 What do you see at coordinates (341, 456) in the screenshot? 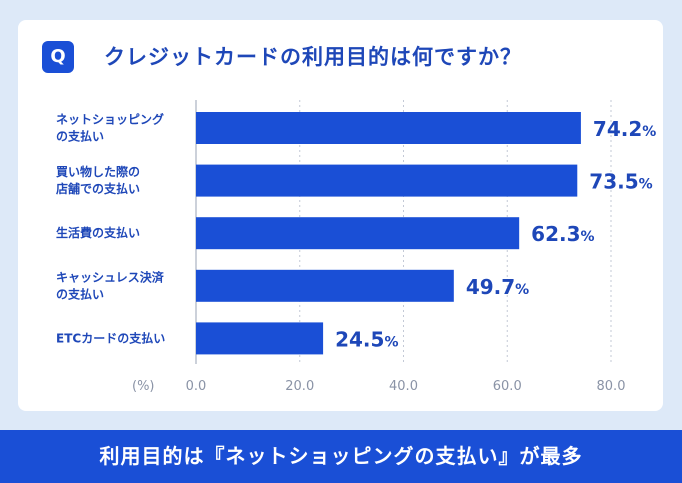
I see `summary-banner: 利用目的は『ネットショッピングの支払い』が最多` at bounding box center [341, 456].